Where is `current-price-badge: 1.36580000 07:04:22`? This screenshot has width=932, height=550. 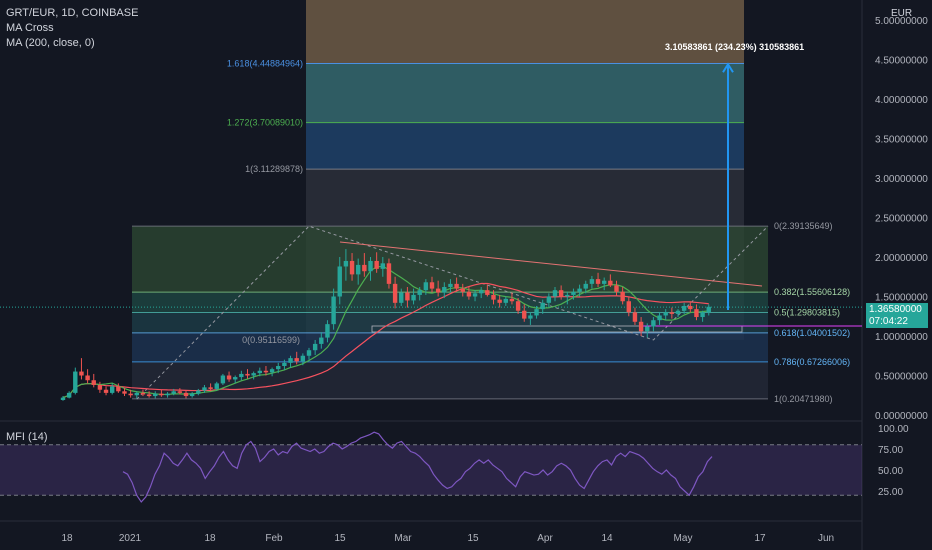
current-price-badge: 1.36580000 07:04:22 is located at coordinates (897, 315).